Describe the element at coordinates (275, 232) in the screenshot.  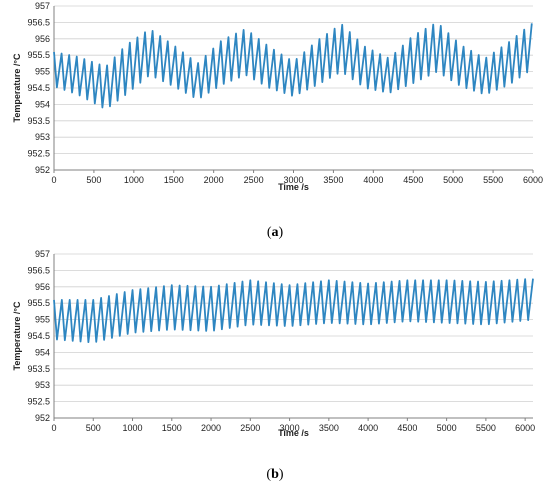
I see `panel-caption: (a)` at that location.